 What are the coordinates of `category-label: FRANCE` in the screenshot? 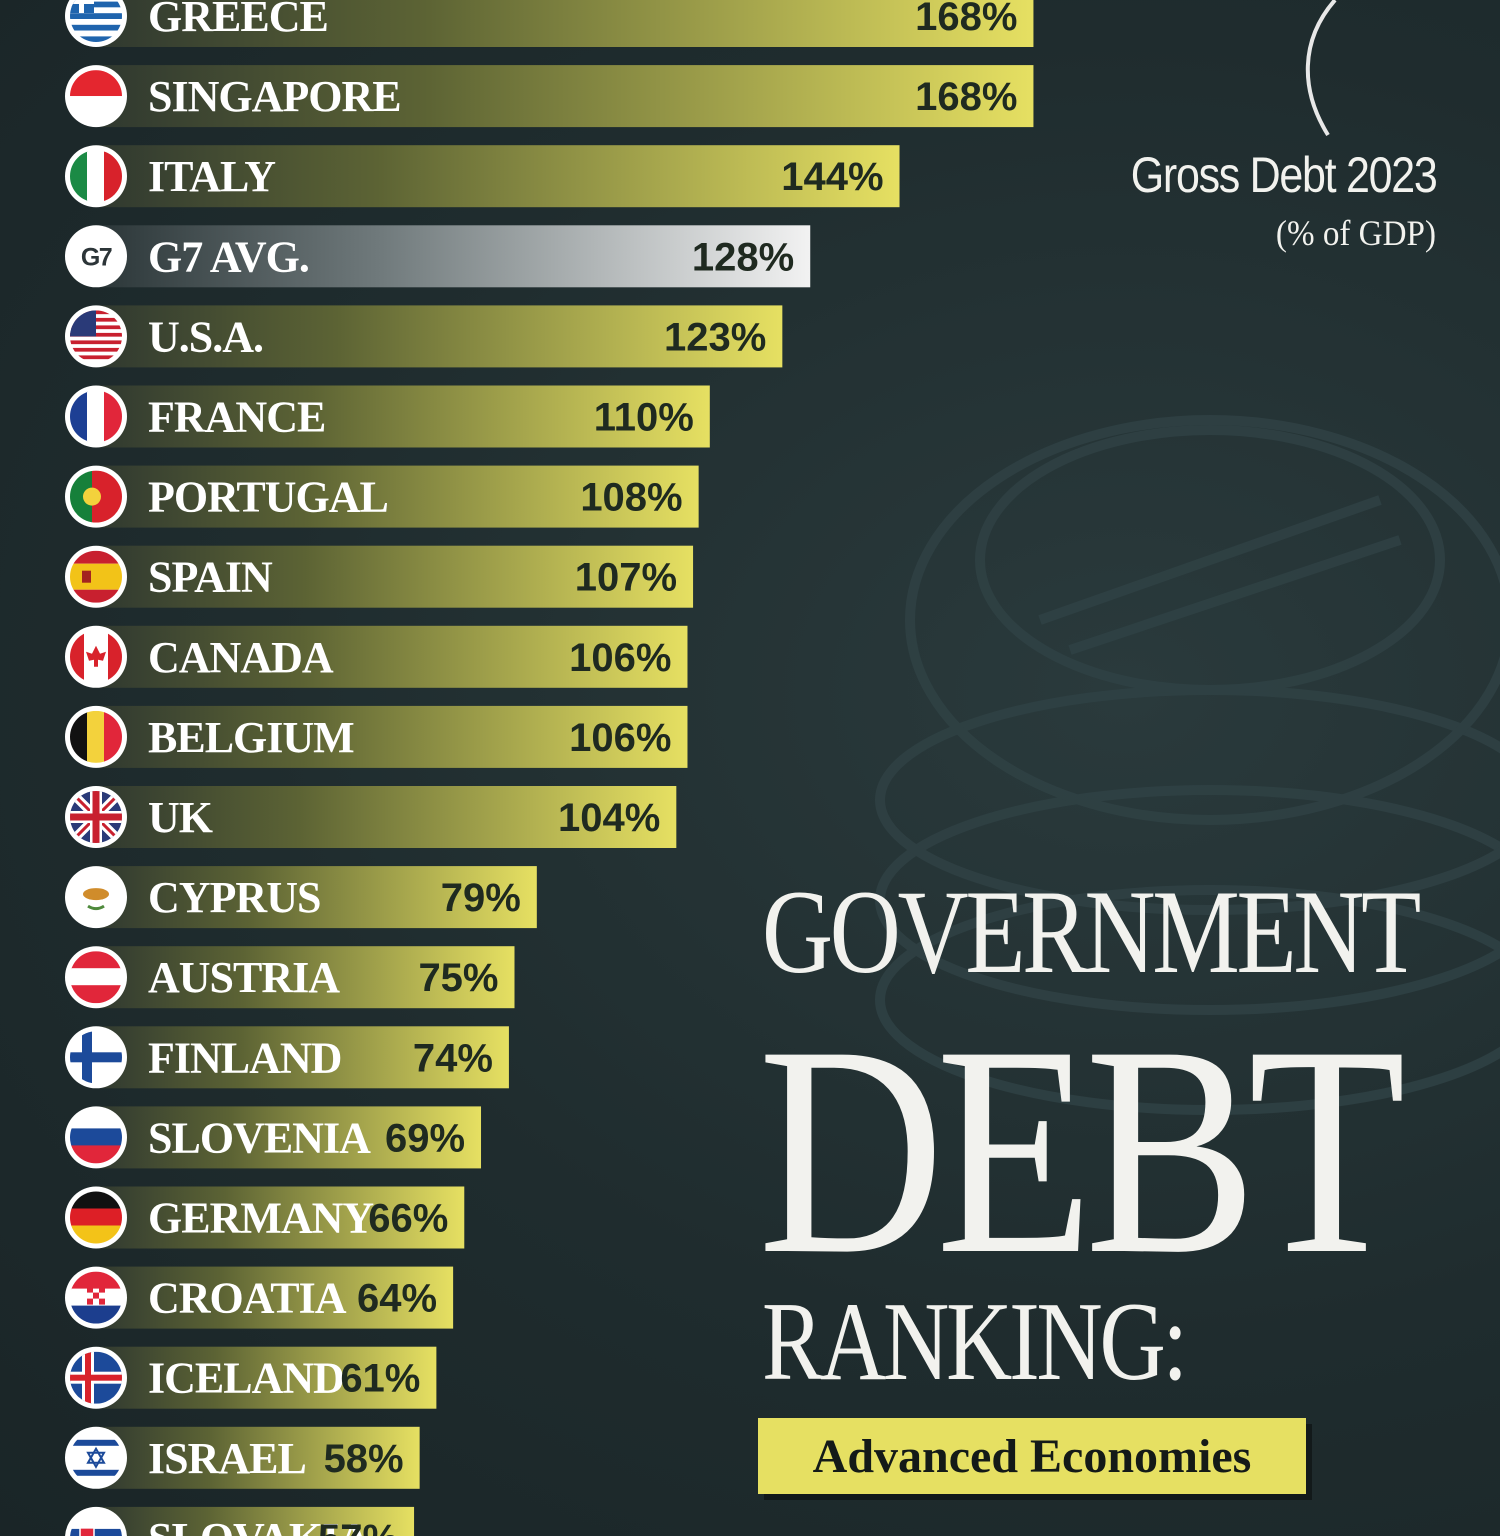 It's located at (236, 417).